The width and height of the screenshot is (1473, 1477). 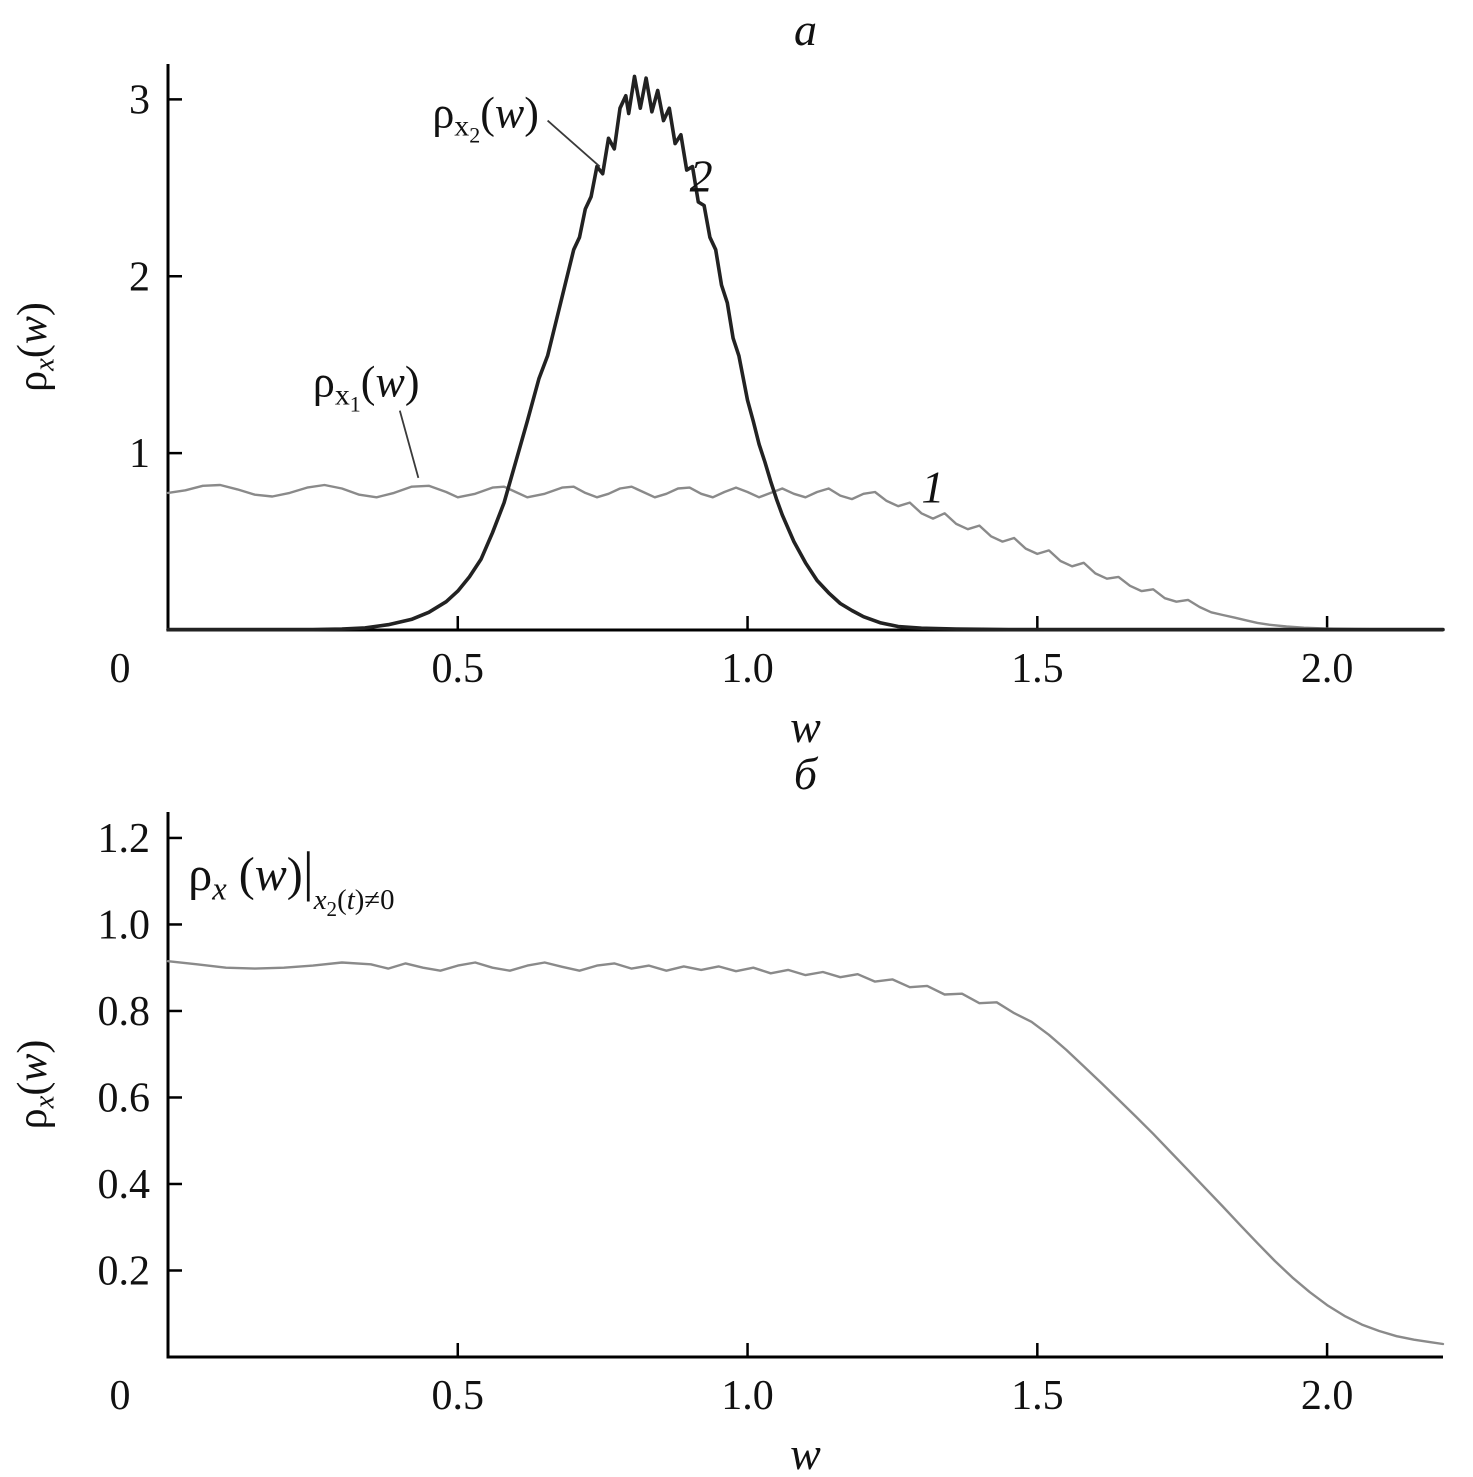 I want to click on y-tick-label: 1.0, so click(x=124, y=925).